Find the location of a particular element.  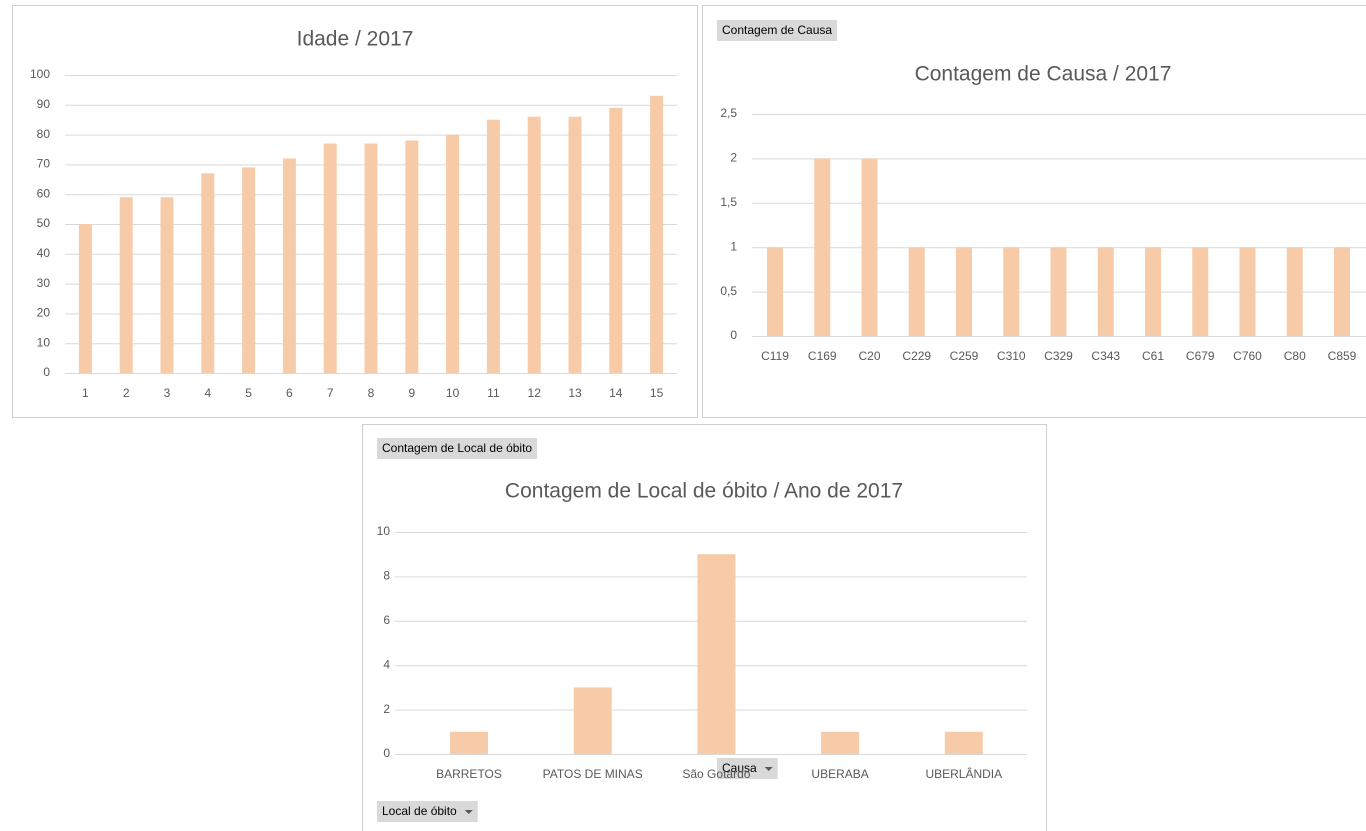

x-tick-label: 7 is located at coordinates (330, 393).